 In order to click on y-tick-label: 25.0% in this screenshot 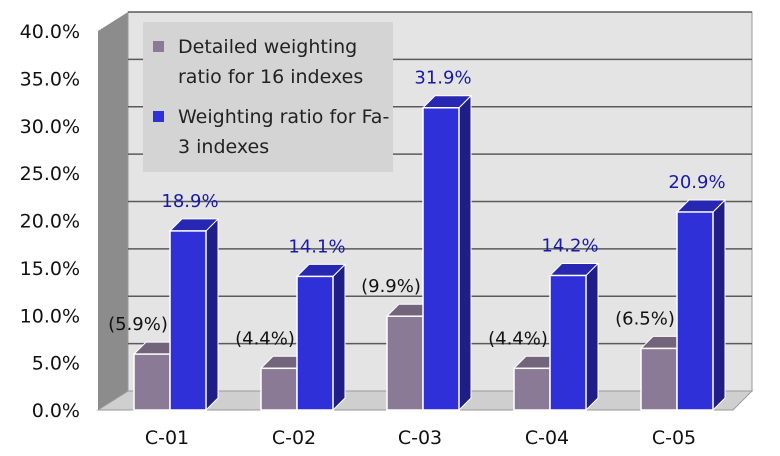, I will do `click(50, 174)`.